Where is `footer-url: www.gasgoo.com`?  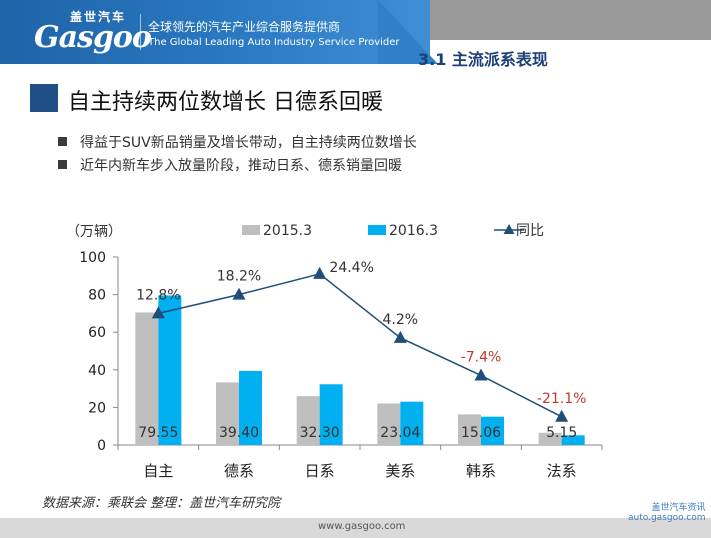 footer-url: www.gasgoo.com is located at coordinates (362, 526).